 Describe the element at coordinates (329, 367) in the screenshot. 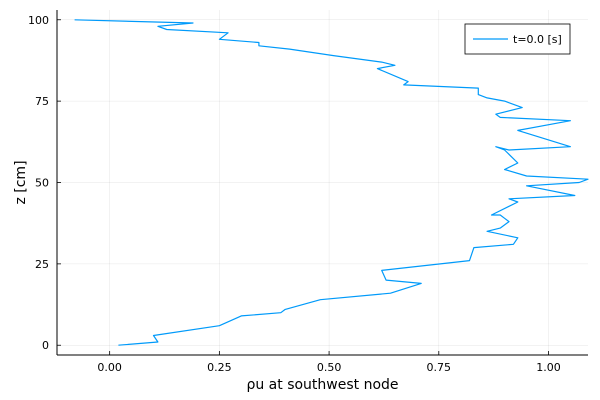

I see `x-tick-label: 0.50` at that location.